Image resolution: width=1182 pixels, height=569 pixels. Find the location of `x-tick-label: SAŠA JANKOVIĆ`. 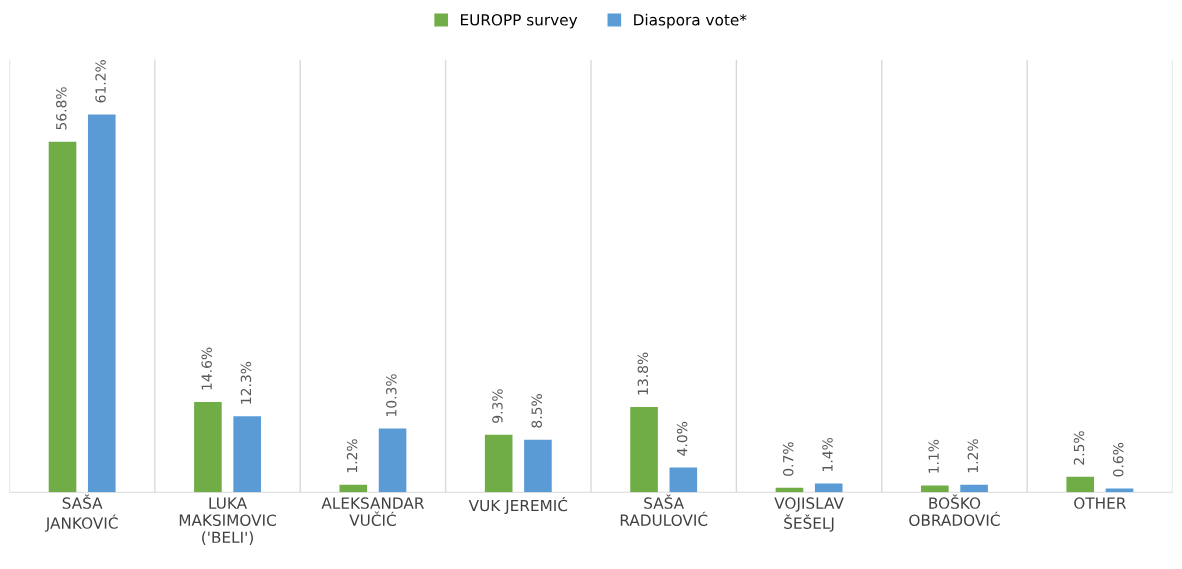

x-tick-label: SAŠA JANKOVIĆ is located at coordinates (81, 513).